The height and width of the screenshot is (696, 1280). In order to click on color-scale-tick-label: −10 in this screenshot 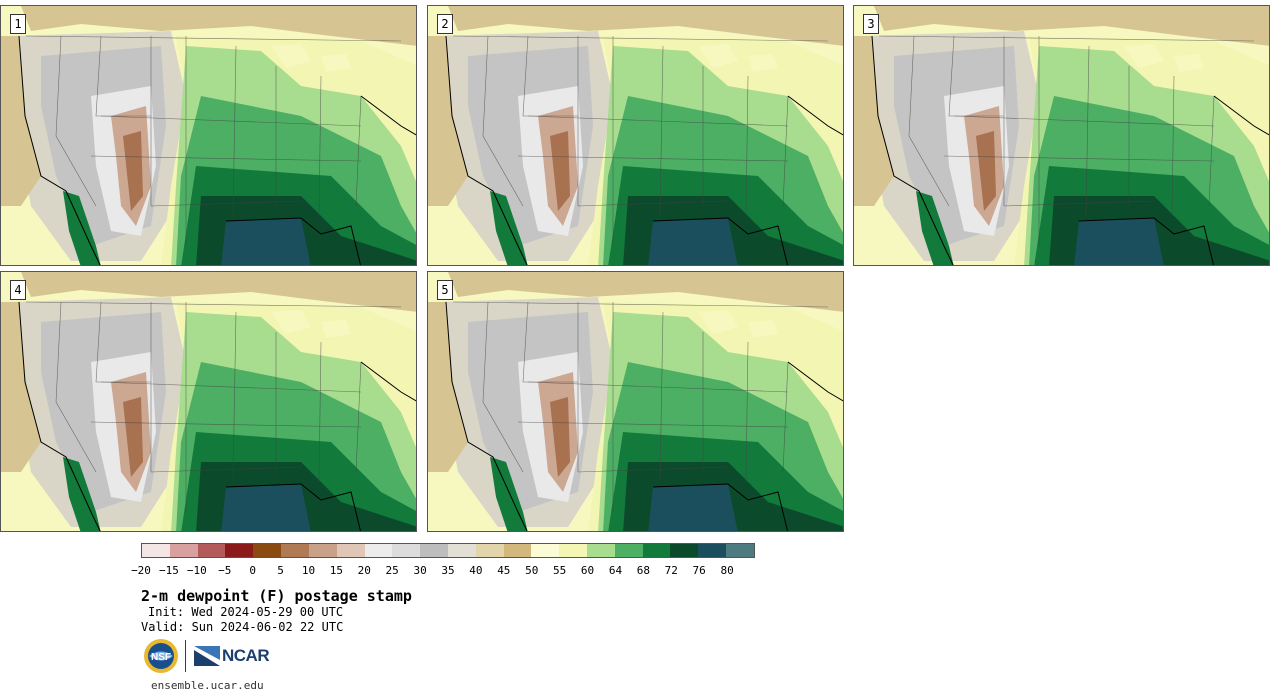, I will do `click(196, 570)`.